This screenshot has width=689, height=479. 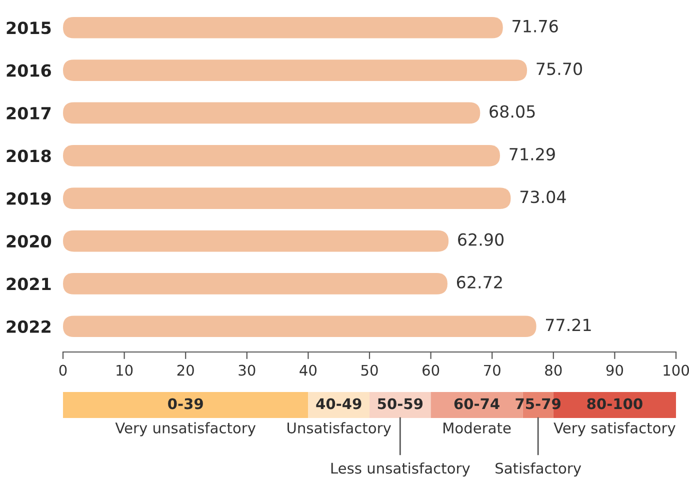 What do you see at coordinates (615, 429) in the screenshot?
I see `series-label: Very satisfactory` at bounding box center [615, 429].